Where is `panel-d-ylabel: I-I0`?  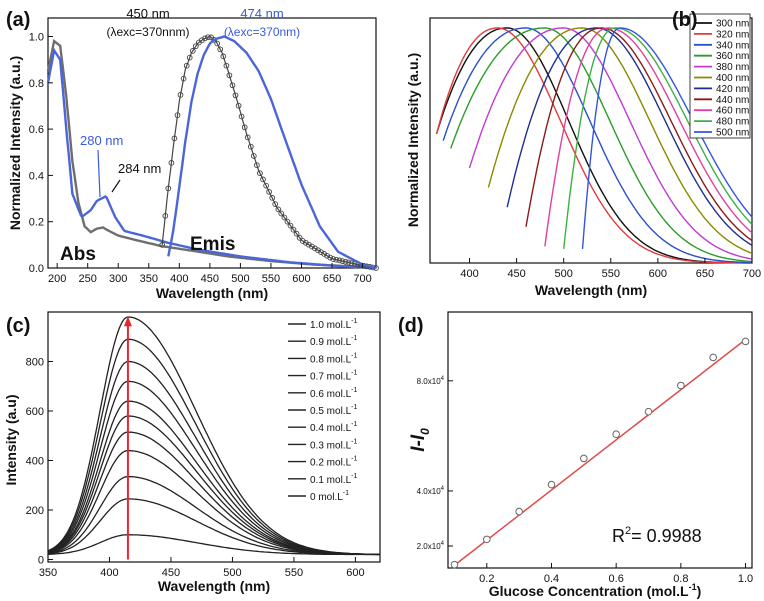 panel-d-ylabel: I-I0 is located at coordinates (420, 440).